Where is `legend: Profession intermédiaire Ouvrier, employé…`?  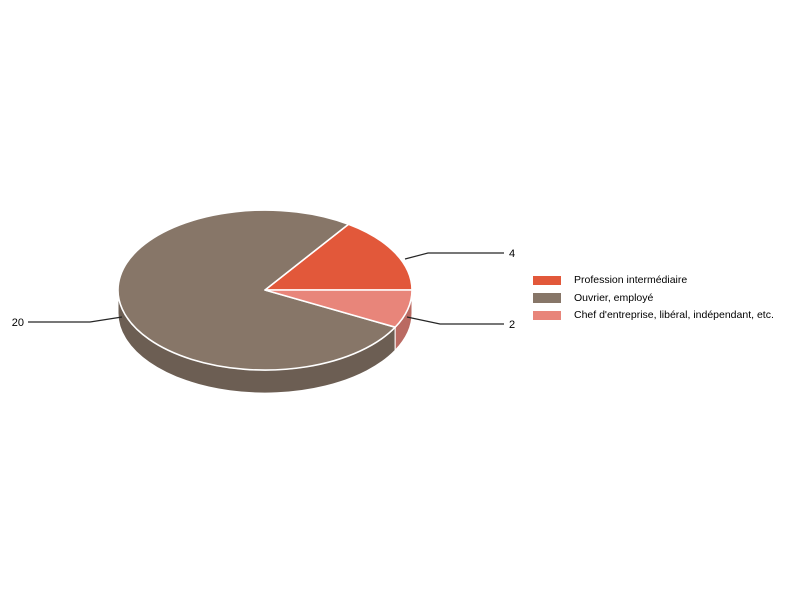
legend: Profession intermédiaire Ouvrier, employé… is located at coordinates (653, 300).